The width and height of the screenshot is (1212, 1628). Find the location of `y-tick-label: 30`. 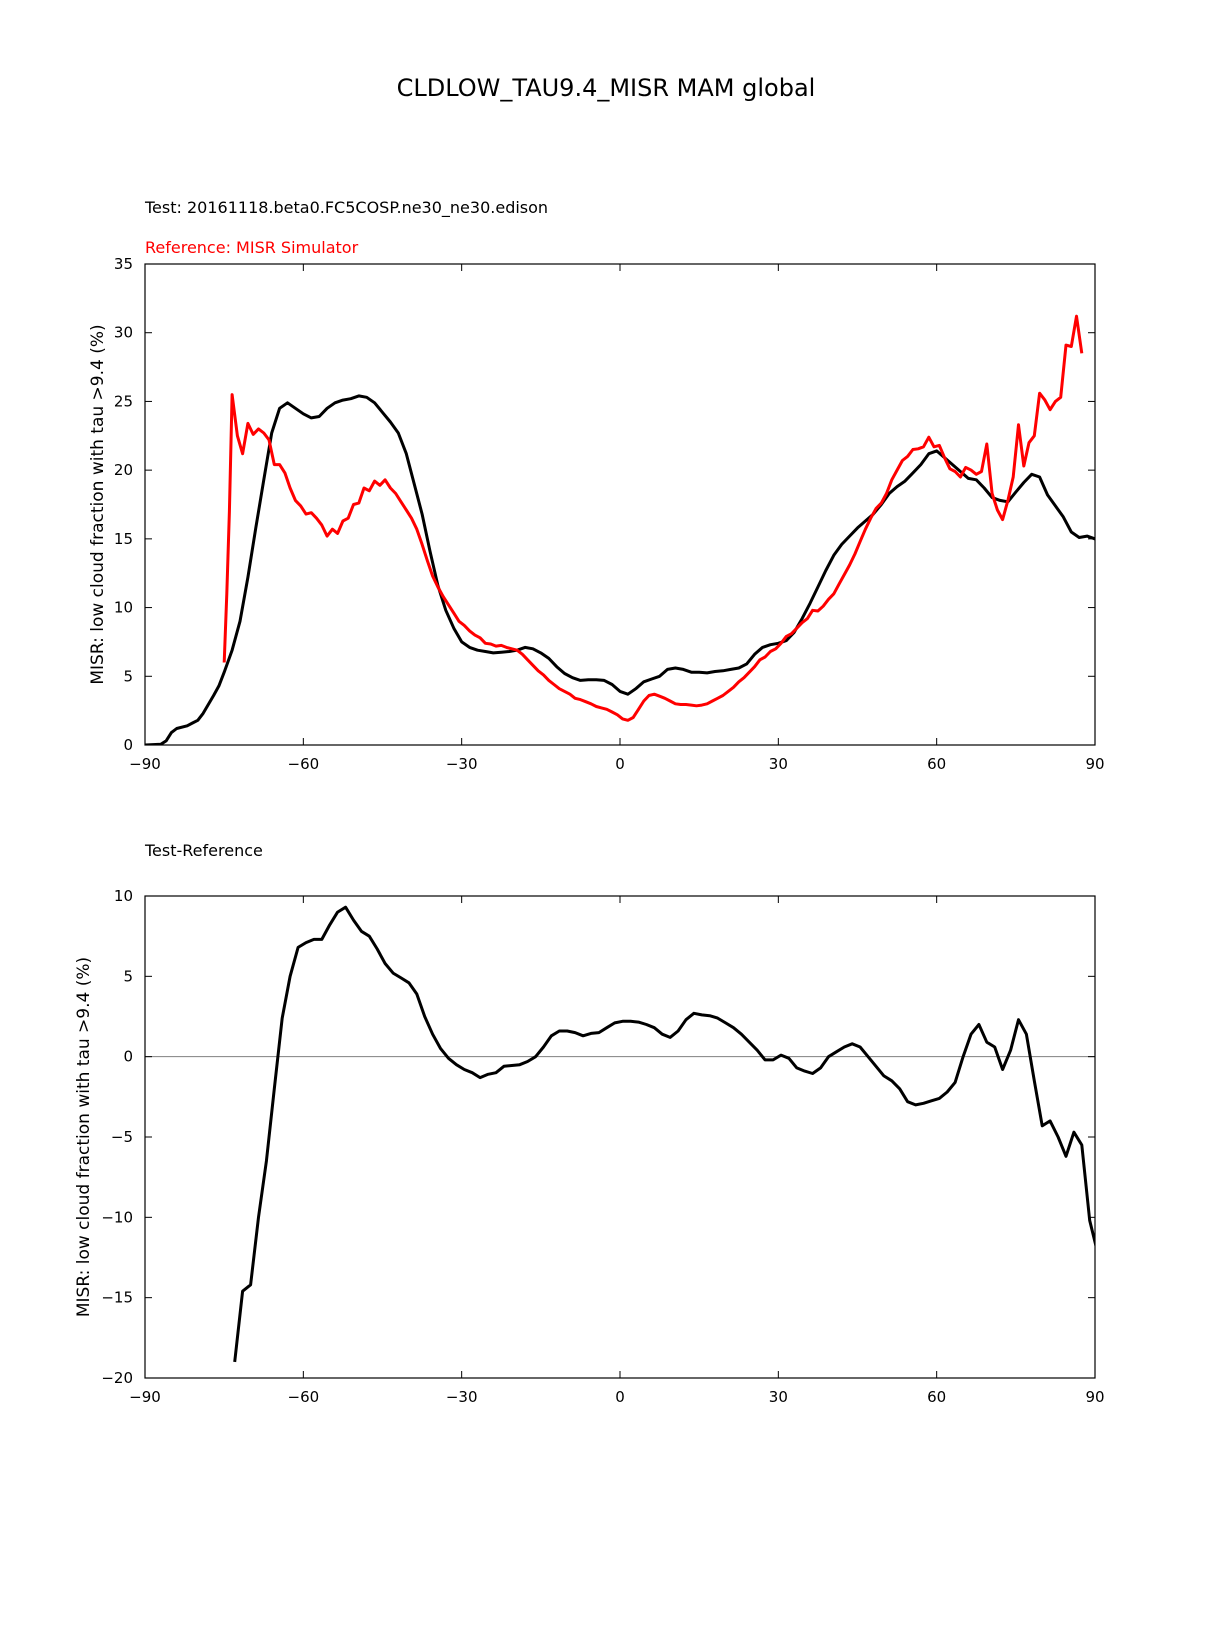

y-tick-label: 30 is located at coordinates (123, 333).